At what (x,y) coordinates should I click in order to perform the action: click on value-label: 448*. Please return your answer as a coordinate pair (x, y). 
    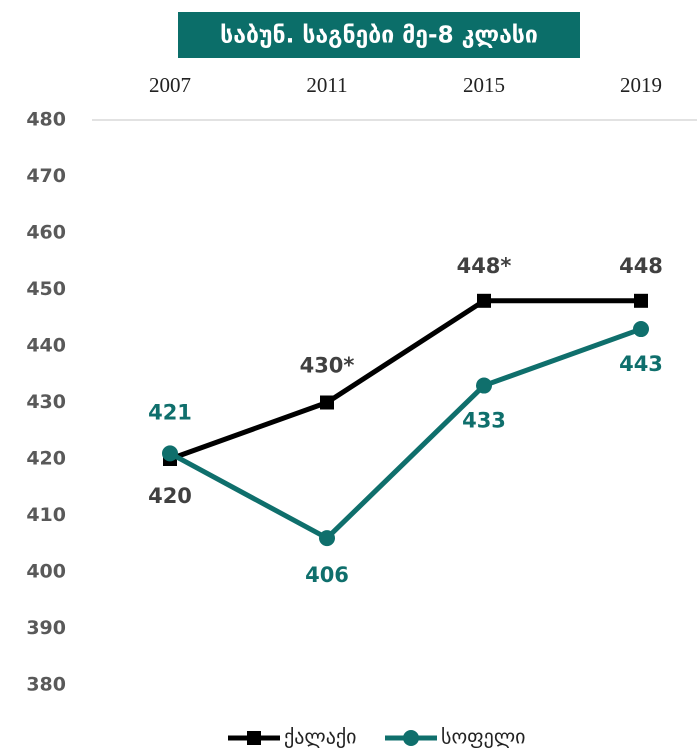
    Looking at the image, I should click on (484, 266).